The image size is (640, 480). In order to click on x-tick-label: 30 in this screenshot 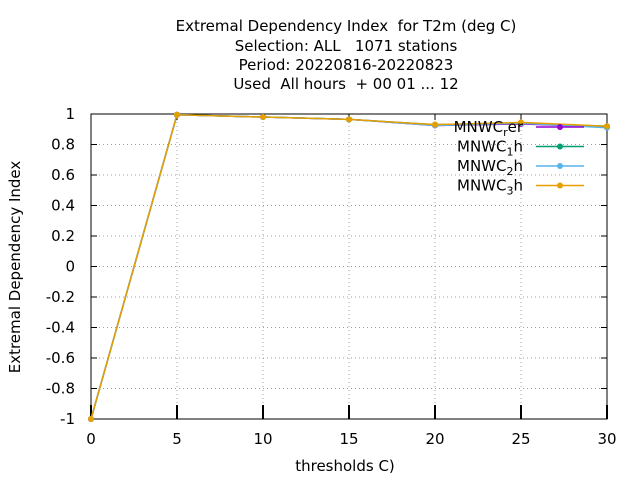, I will do `click(606, 439)`.